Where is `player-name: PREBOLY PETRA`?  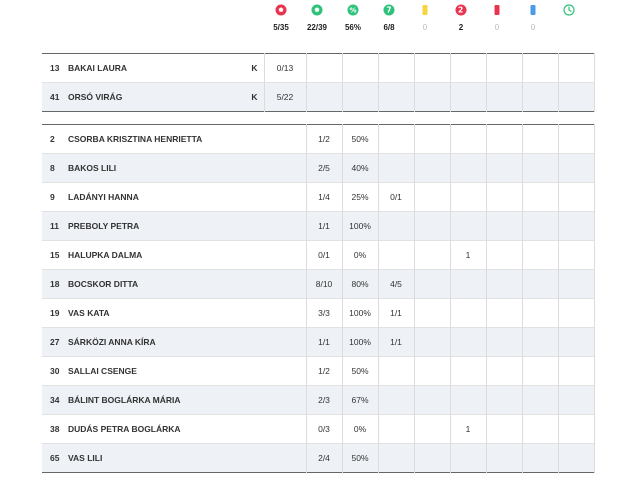 player-name: PREBOLY PETRA is located at coordinates (166, 226).